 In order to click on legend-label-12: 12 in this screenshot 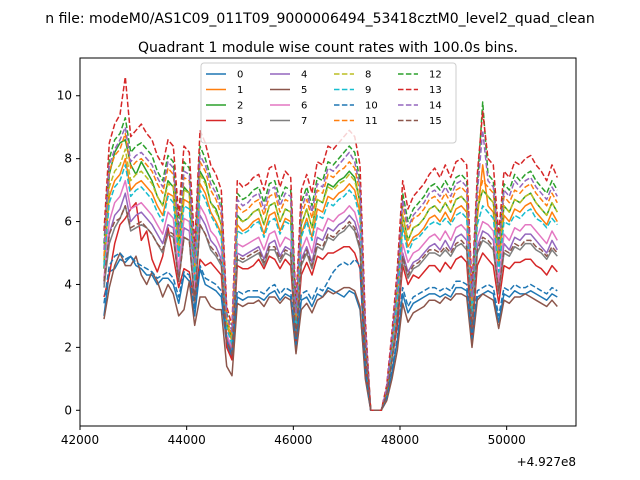, I will do `click(435, 75)`.